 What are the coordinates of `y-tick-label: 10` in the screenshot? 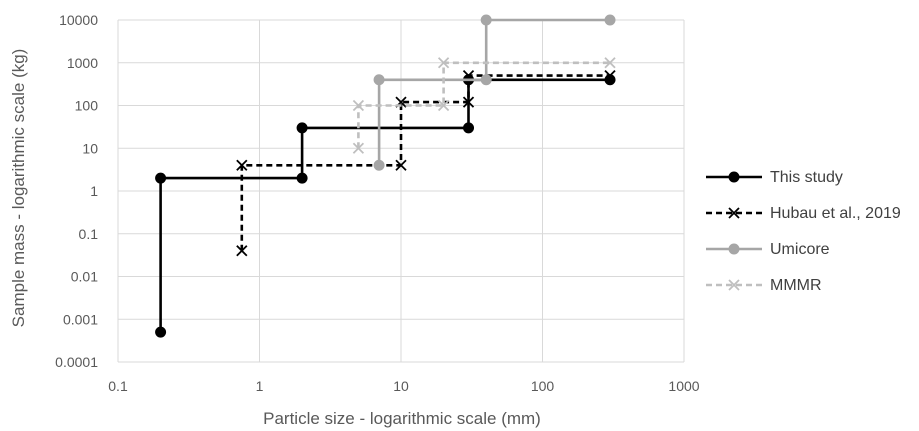 It's located at (90, 148).